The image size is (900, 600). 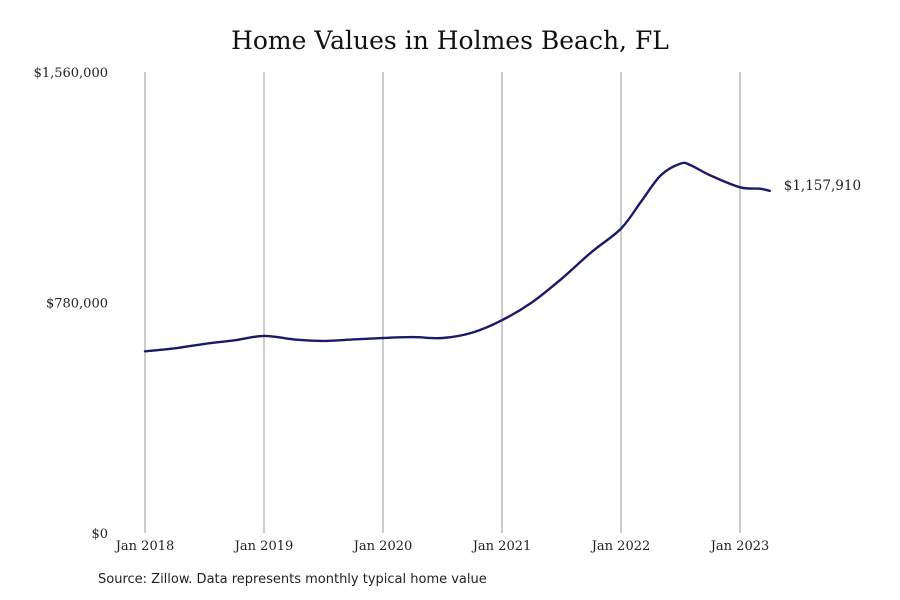 What do you see at coordinates (144, 546) in the screenshot?
I see `x-tick-label: Jan 2018` at bounding box center [144, 546].